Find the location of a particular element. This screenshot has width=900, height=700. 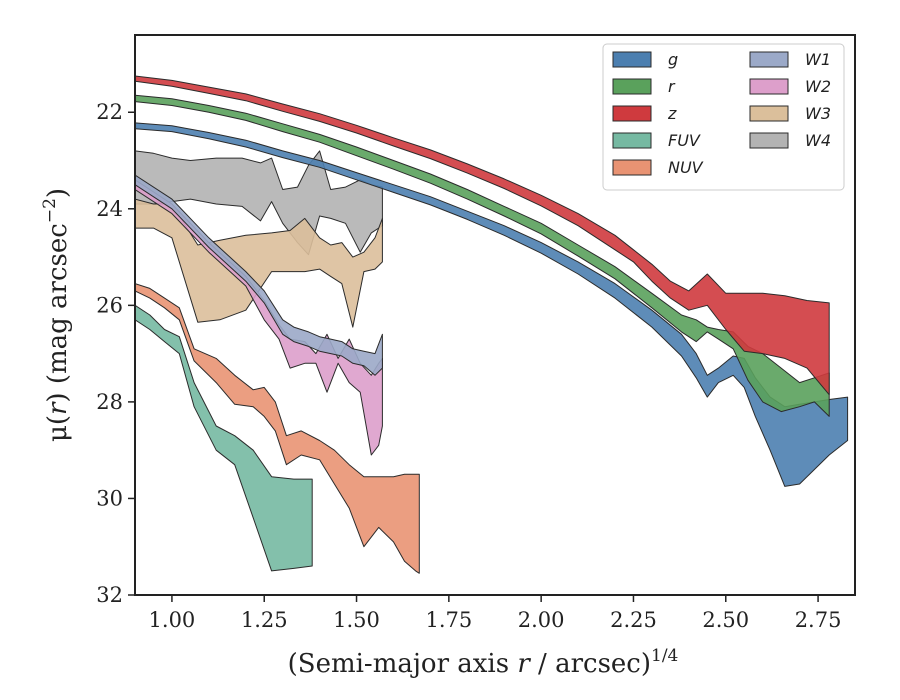

y-tick-label: 30 is located at coordinates (109, 498).